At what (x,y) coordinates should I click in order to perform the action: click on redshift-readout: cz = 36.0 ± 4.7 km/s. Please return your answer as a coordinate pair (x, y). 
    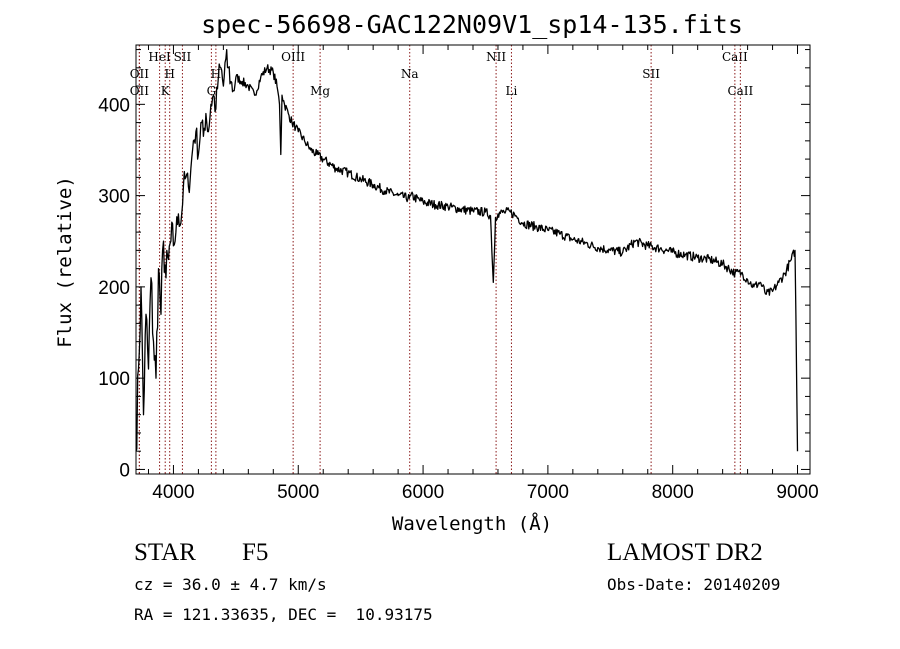
    Looking at the image, I should click on (230, 584).